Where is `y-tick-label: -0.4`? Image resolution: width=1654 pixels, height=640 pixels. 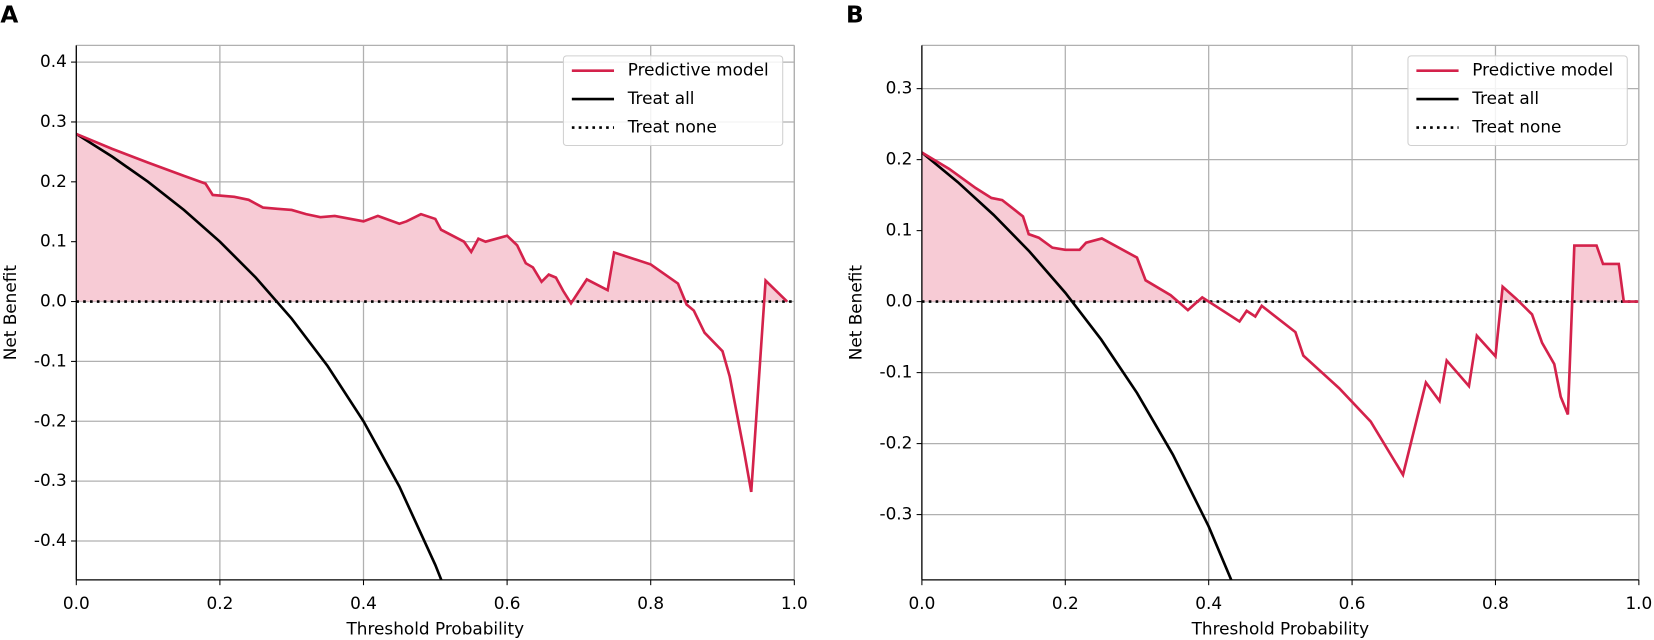
y-tick-label: -0.4 is located at coordinates (50, 540).